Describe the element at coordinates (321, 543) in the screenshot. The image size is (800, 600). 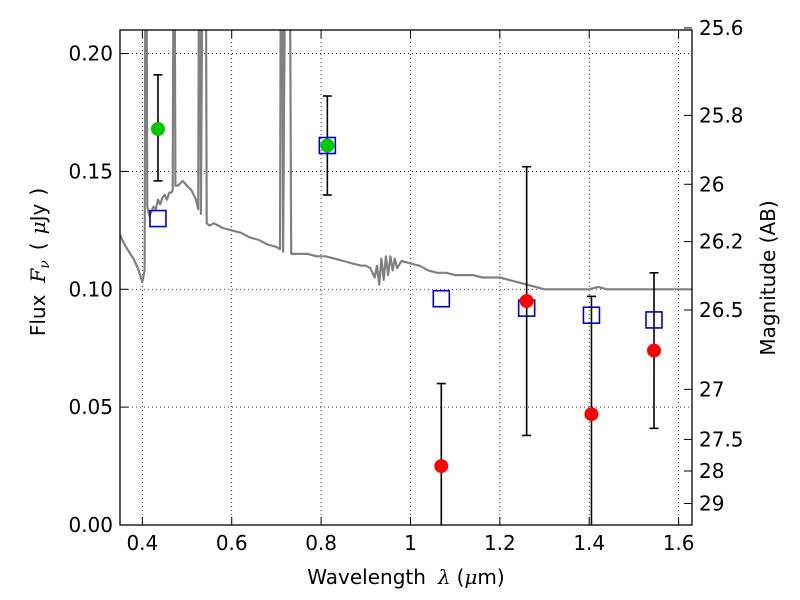
I see `x-tick-label: 0.8` at that location.